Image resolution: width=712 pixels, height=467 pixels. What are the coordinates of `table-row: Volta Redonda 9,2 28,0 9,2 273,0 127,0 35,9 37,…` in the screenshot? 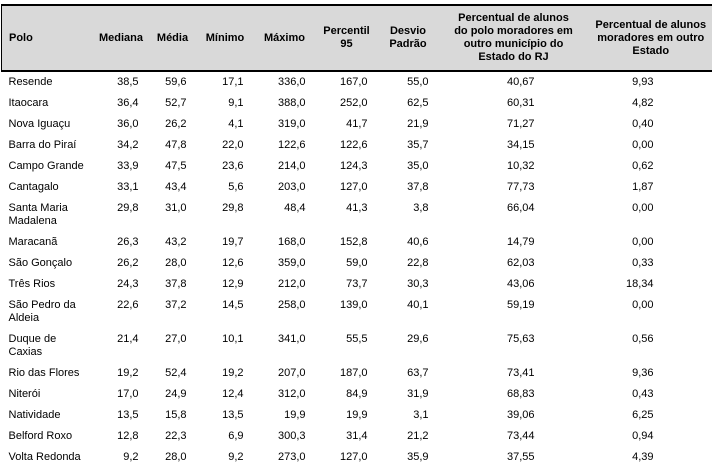 It's located at (356, 457).